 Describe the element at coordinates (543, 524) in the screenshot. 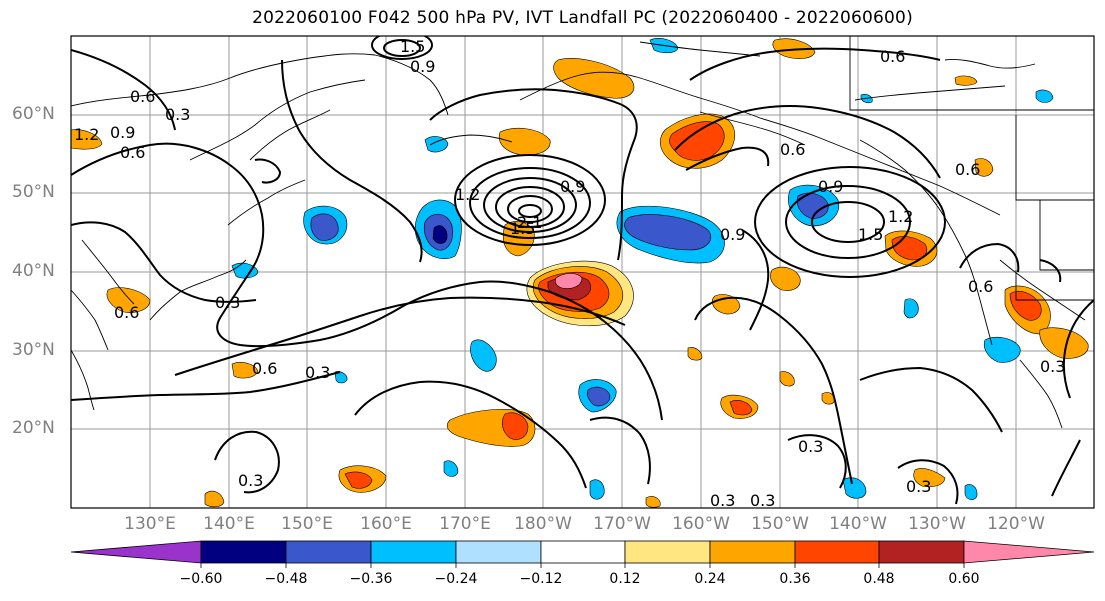

I see `lon-label: 180°W` at that location.